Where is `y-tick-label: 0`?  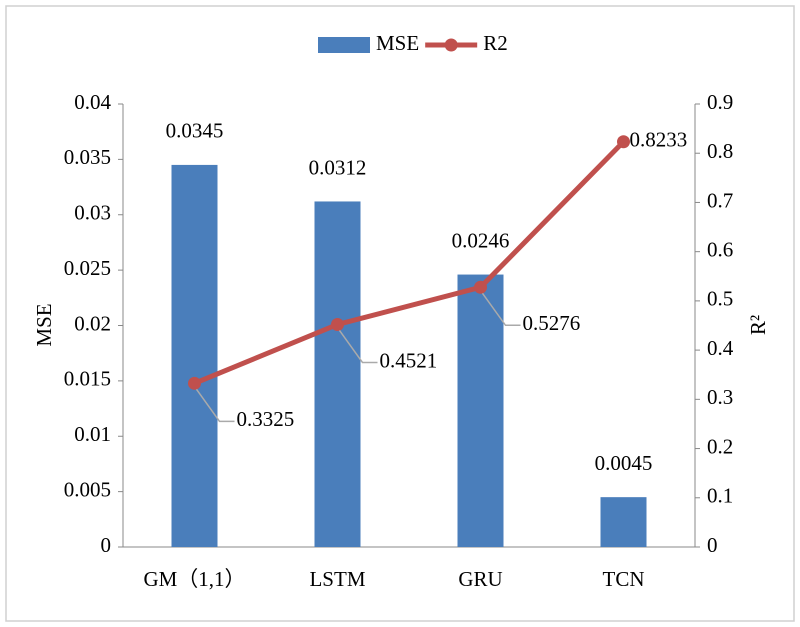 y-tick-label: 0 is located at coordinates (106, 545).